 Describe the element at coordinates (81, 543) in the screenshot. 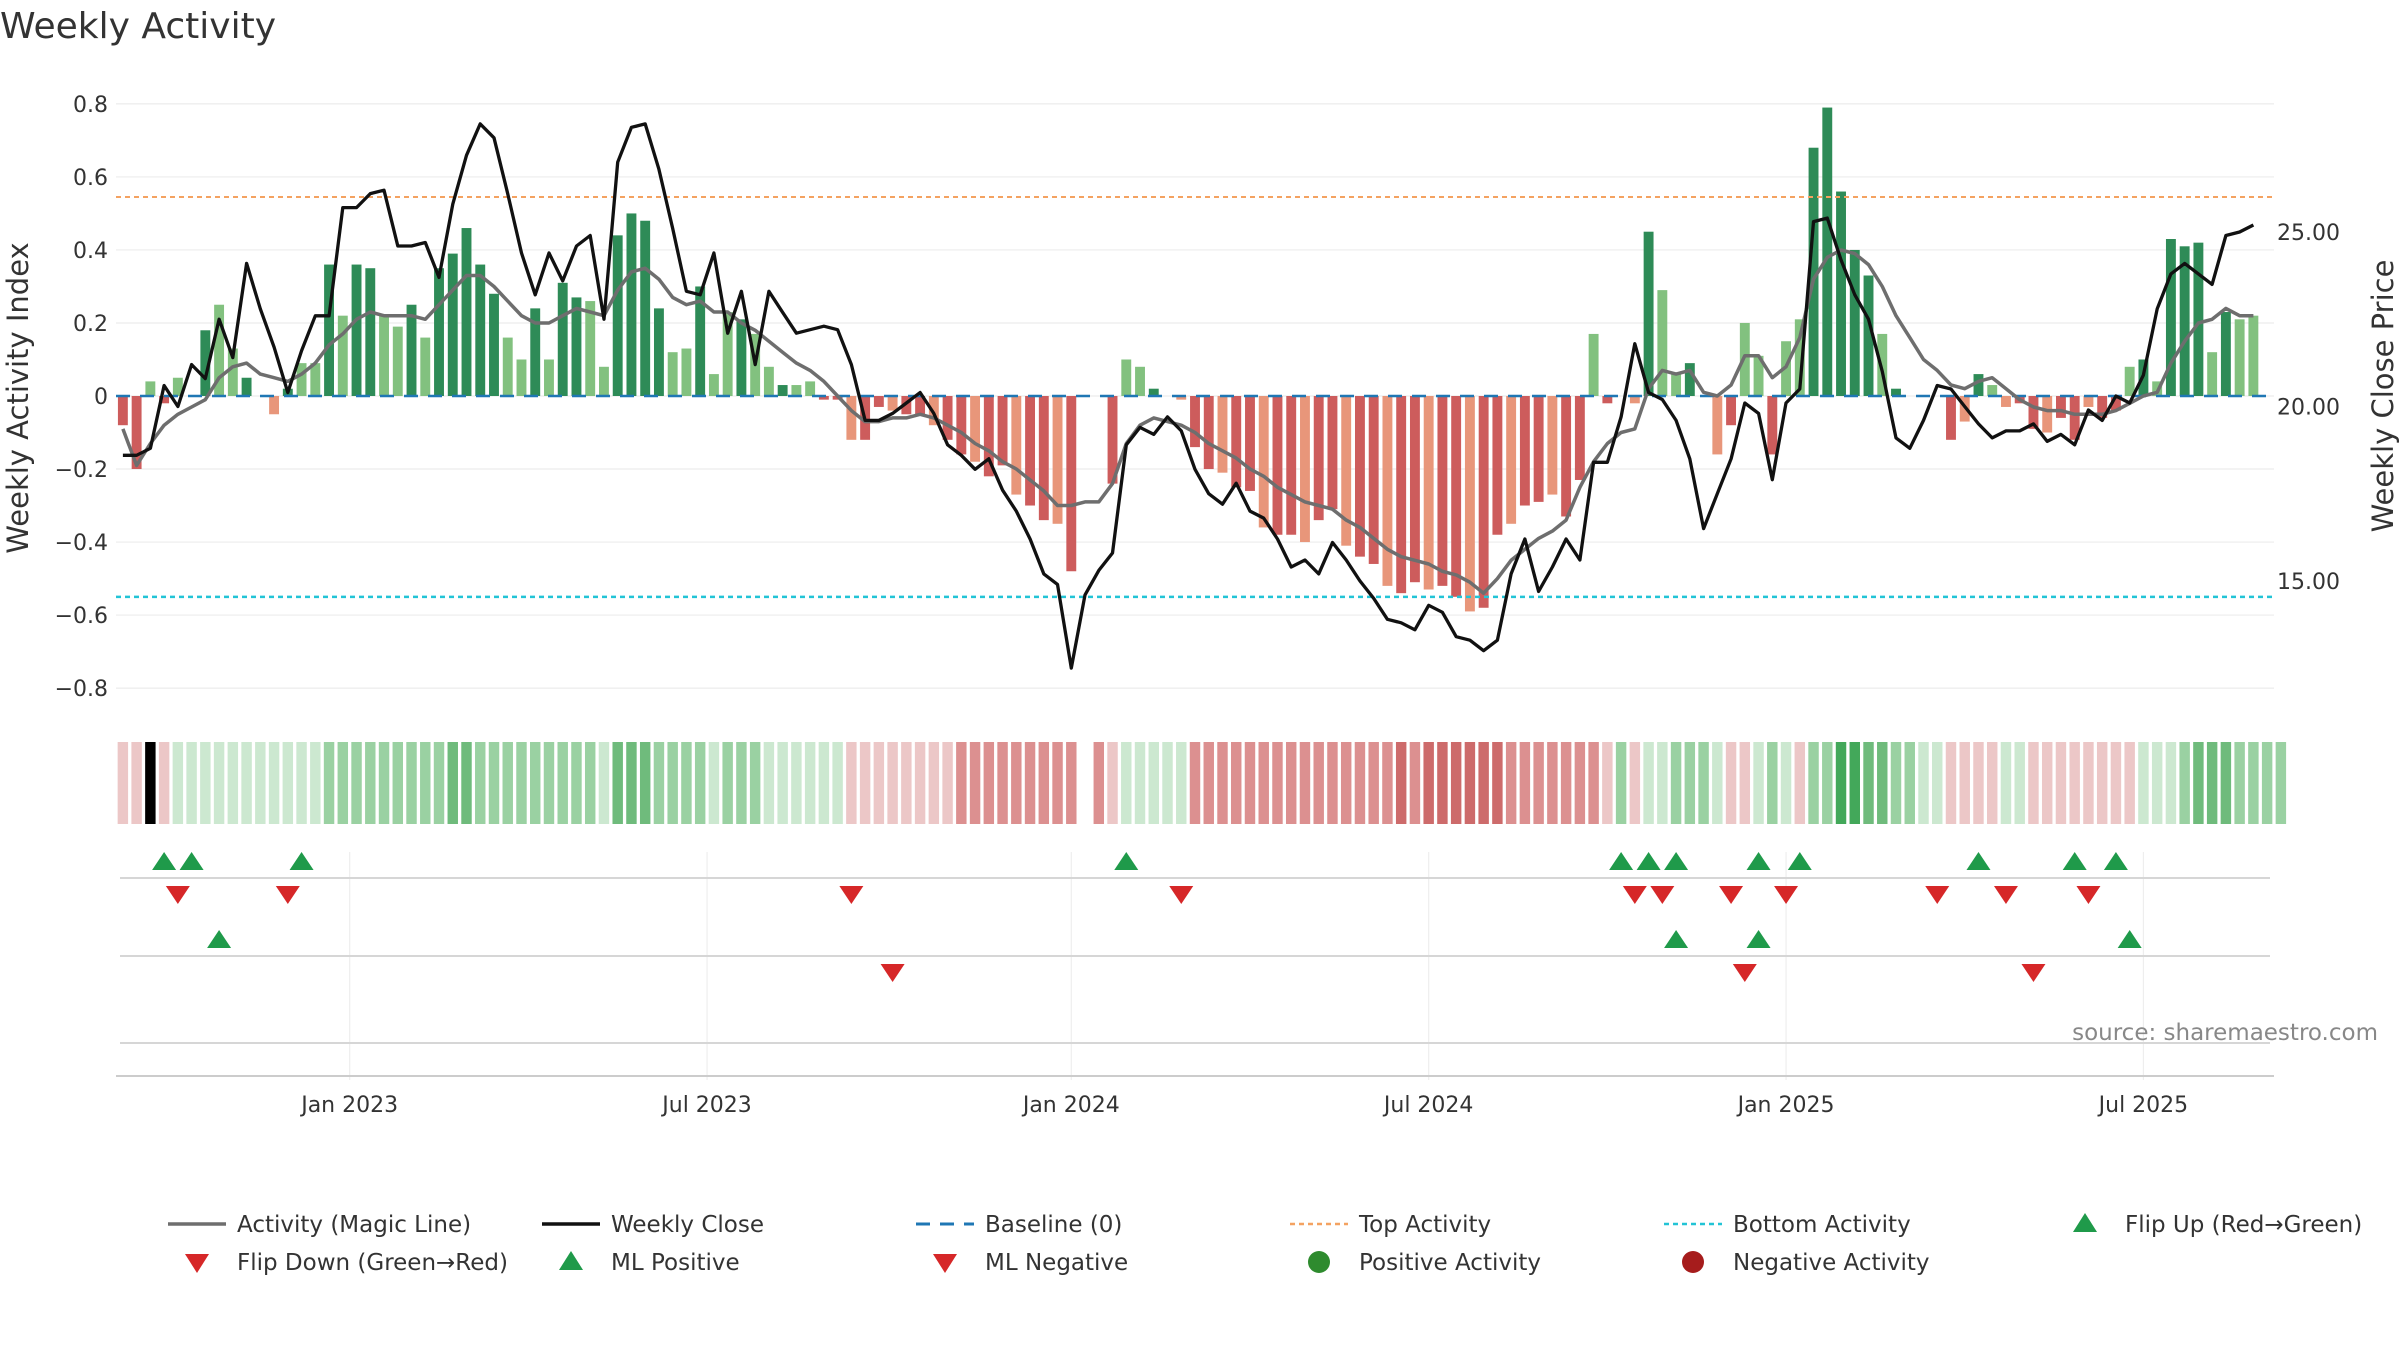

I see `y-tick-label: −0.4` at that location.